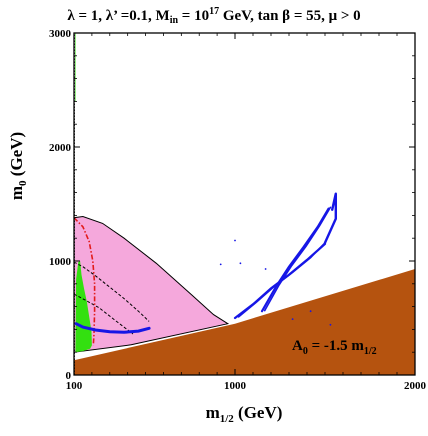 The width and height of the screenshot is (428, 436). Describe the element at coordinates (330, 218) in the screenshot. I see `blue-relic-strip-tip` at that location.